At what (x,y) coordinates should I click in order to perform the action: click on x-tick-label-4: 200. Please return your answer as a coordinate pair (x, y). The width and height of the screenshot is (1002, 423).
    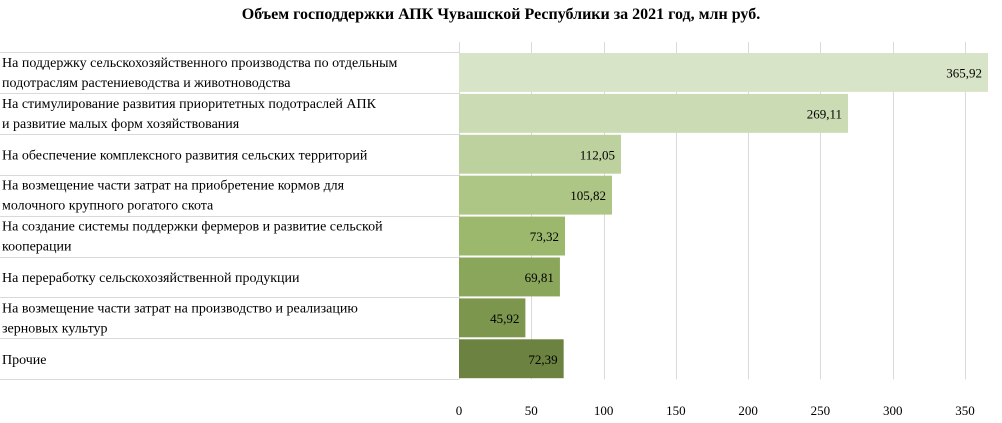
    Looking at the image, I should click on (748, 410).